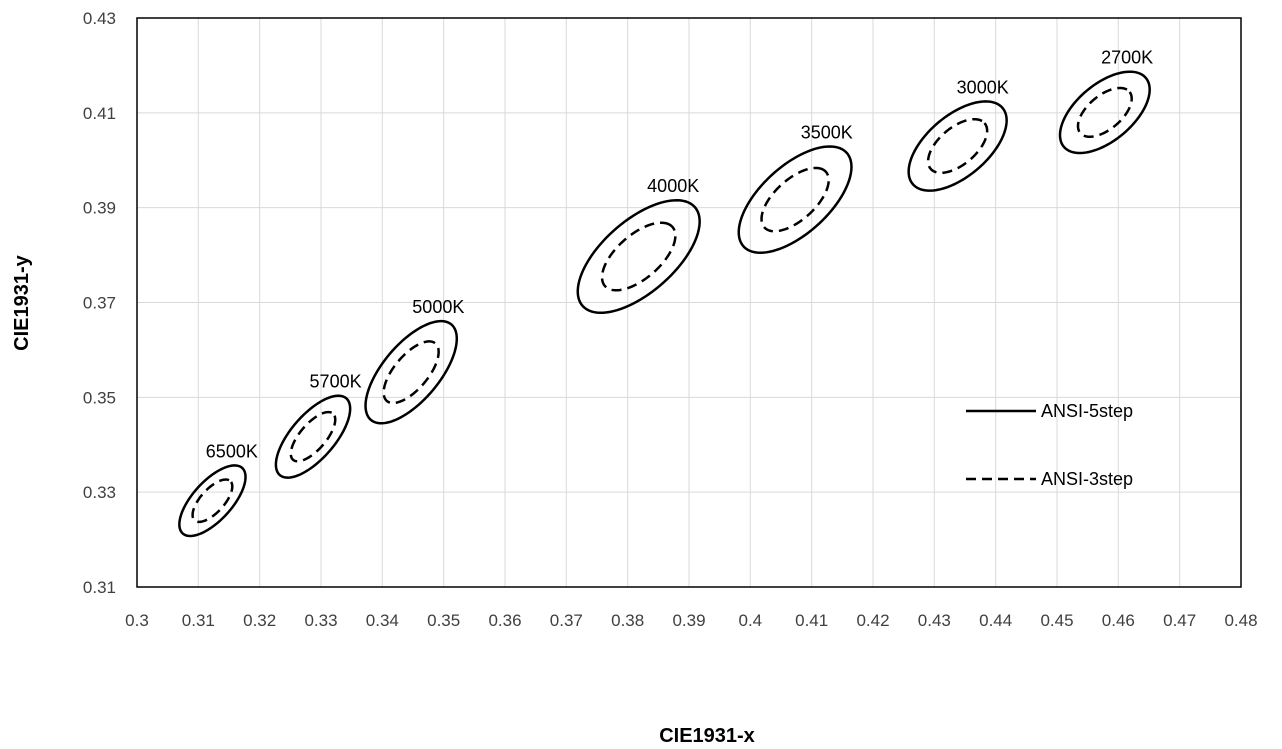 The width and height of the screenshot is (1282, 749). What do you see at coordinates (99, 587) in the screenshot?
I see `y-tick-label: 0.31` at bounding box center [99, 587].